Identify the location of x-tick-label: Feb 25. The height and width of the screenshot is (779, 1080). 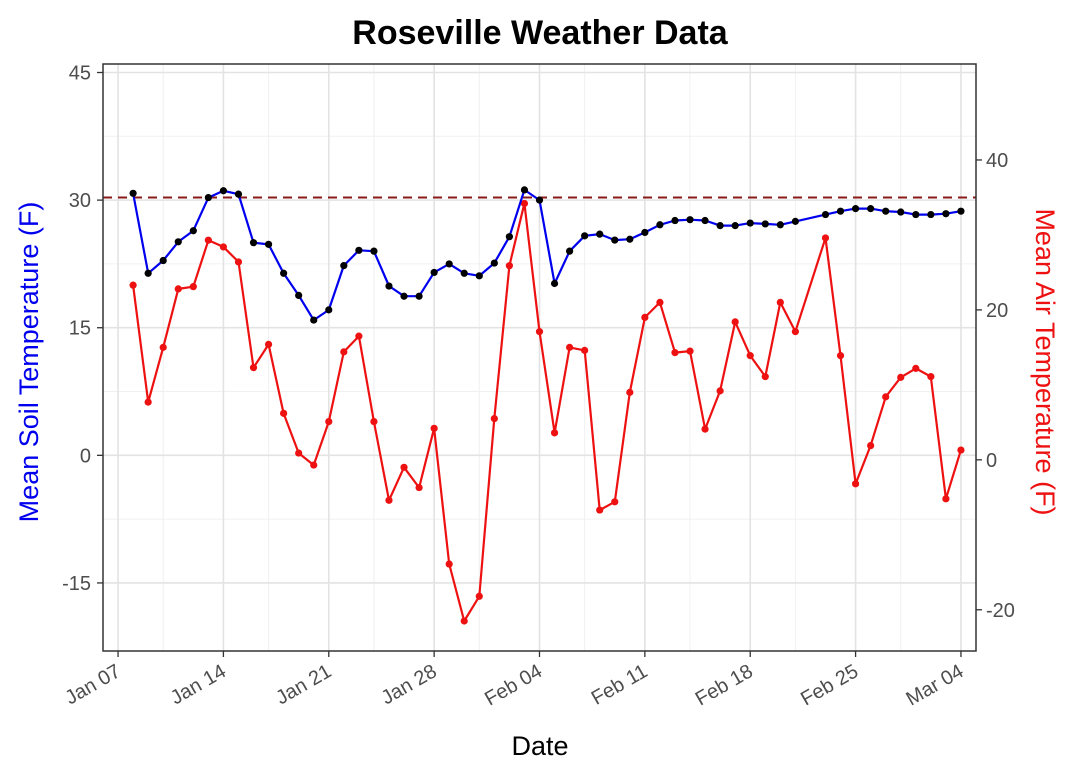
(829, 685).